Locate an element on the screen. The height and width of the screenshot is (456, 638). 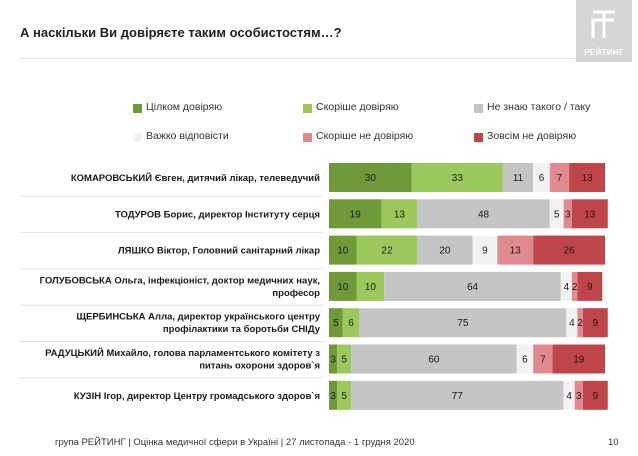
page-number: 10 is located at coordinates (613, 442).